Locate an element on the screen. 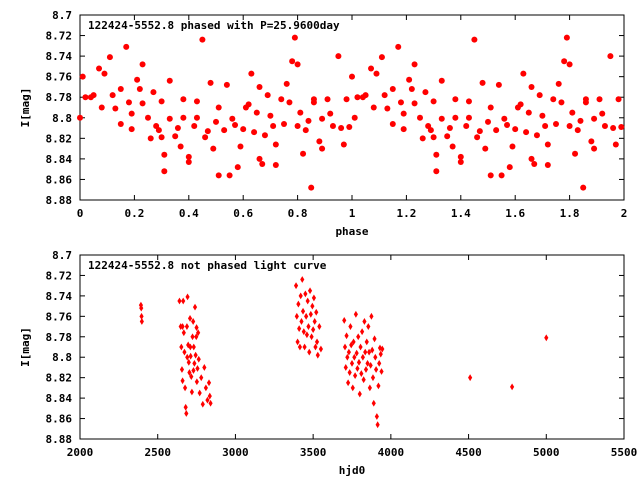  x-tick-label: 0 is located at coordinates (80, 213).